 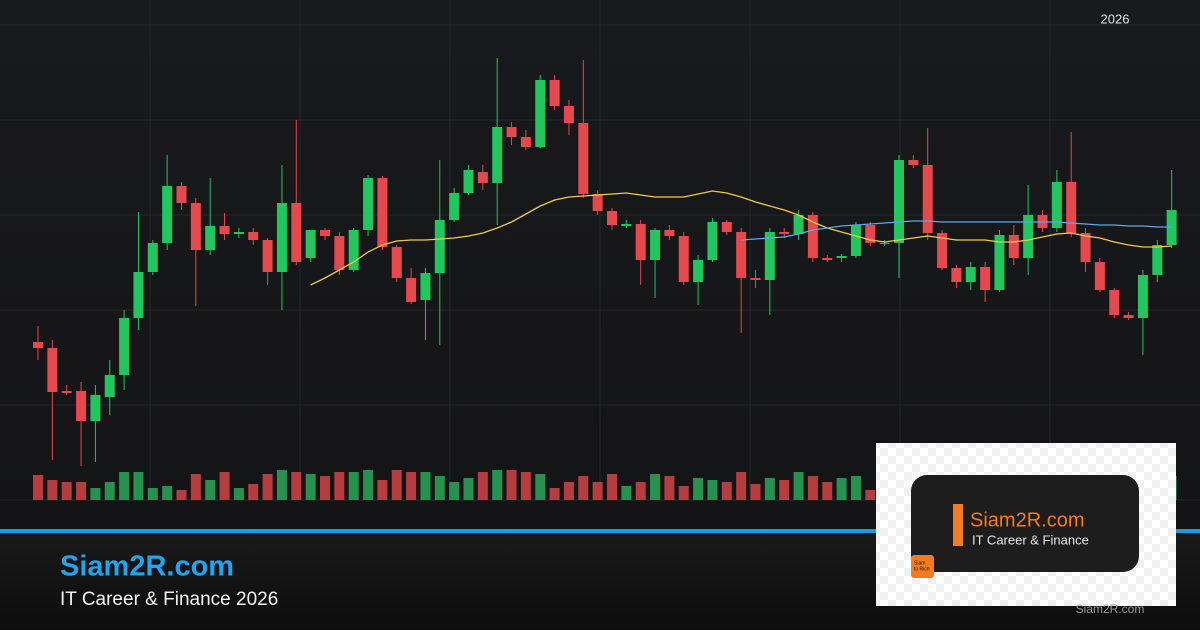 What do you see at coordinates (958, 525) in the screenshot?
I see `logo-bar` at bounding box center [958, 525].